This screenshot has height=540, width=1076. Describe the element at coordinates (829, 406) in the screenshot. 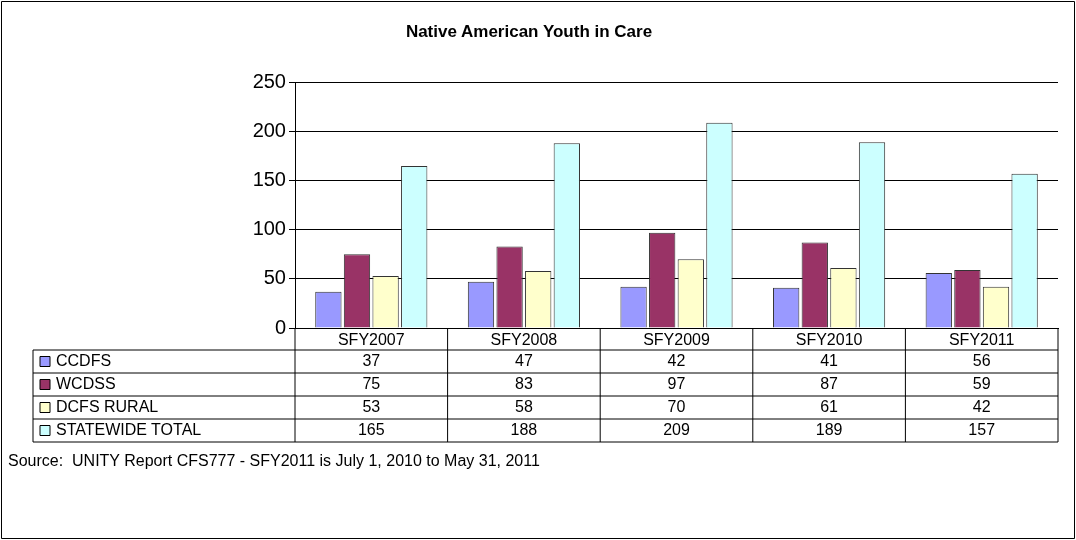

I see `data-label: 61` at that location.